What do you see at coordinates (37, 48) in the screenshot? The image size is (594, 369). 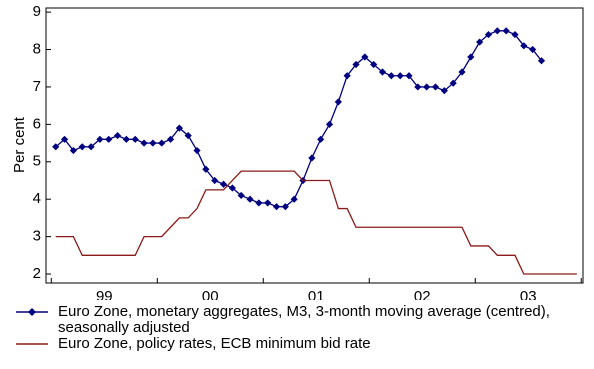 I see `y-tick-label: 8` at bounding box center [37, 48].